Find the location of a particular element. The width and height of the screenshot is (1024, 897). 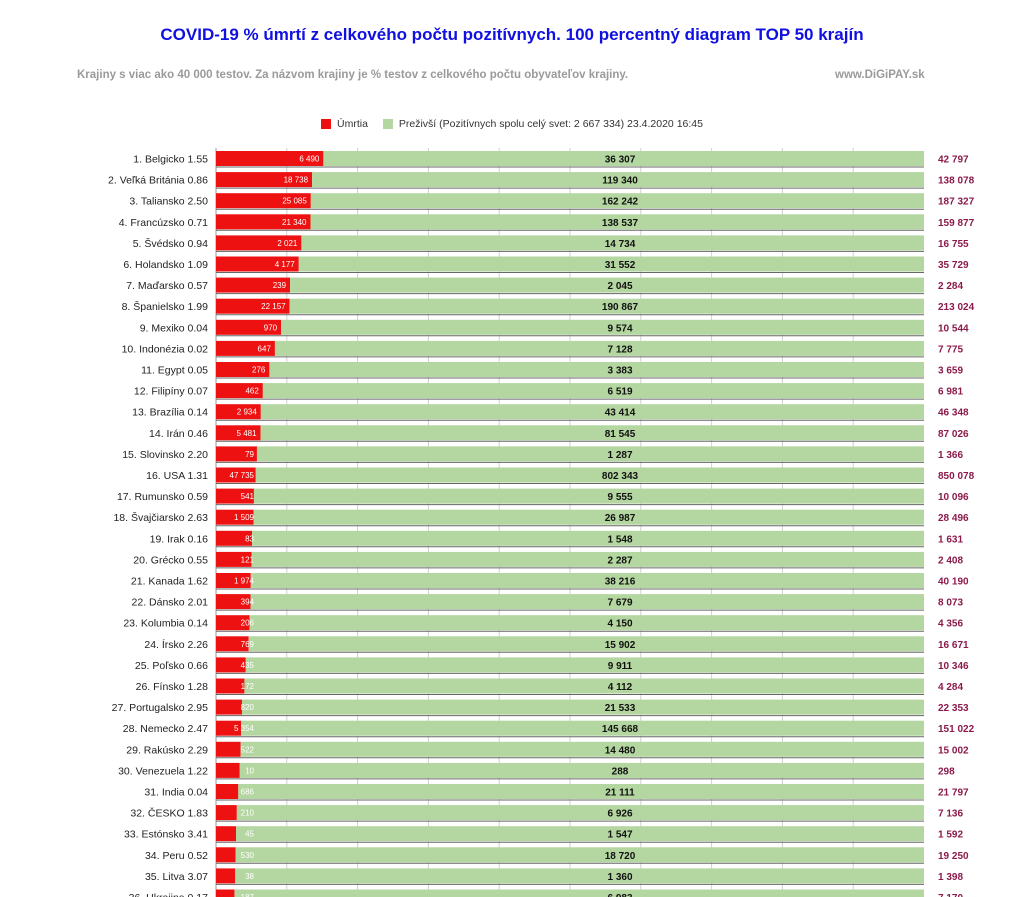

total-label: 10 544 is located at coordinates (953, 328).